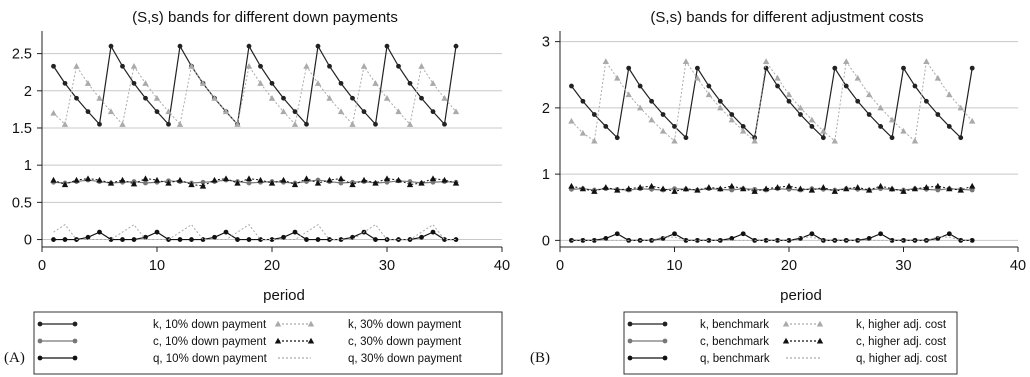 This screenshot has height=377, width=1030. What do you see at coordinates (735, 359) in the screenshot?
I see `legend-label: q, benchmark` at bounding box center [735, 359].